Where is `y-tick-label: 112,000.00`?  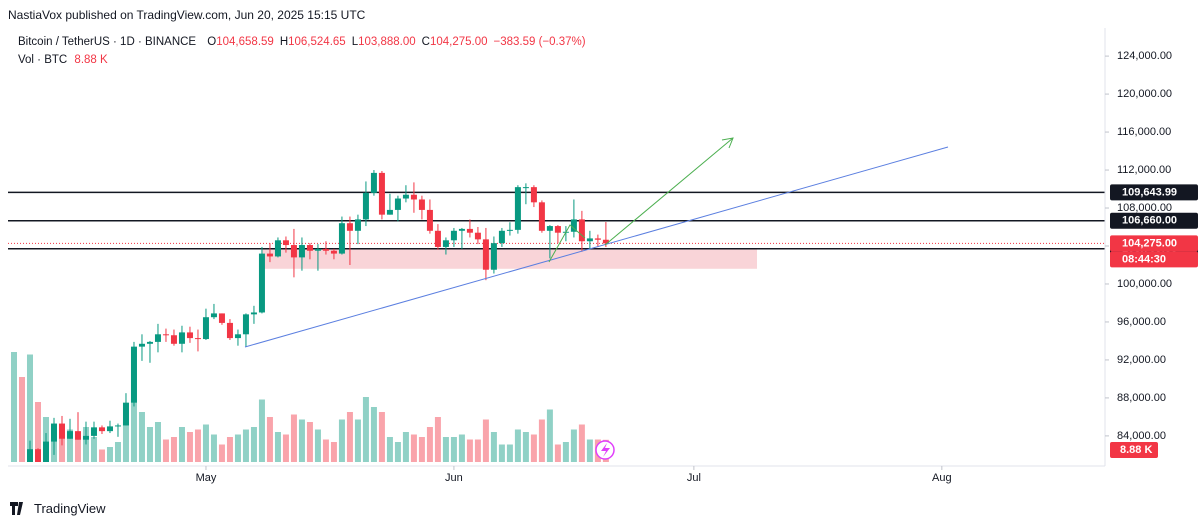
y-tick-label: 112,000.00 is located at coordinates (1144, 170).